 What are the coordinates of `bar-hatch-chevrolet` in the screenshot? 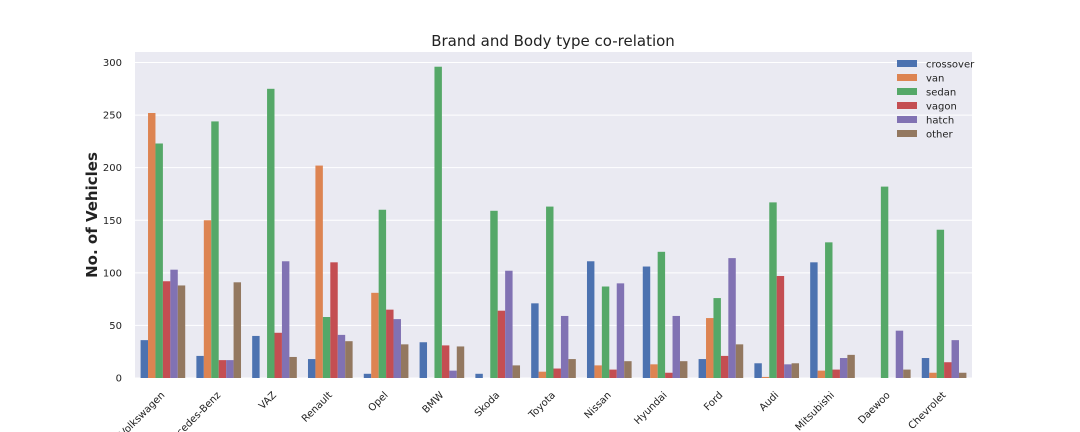 It's located at (955, 359).